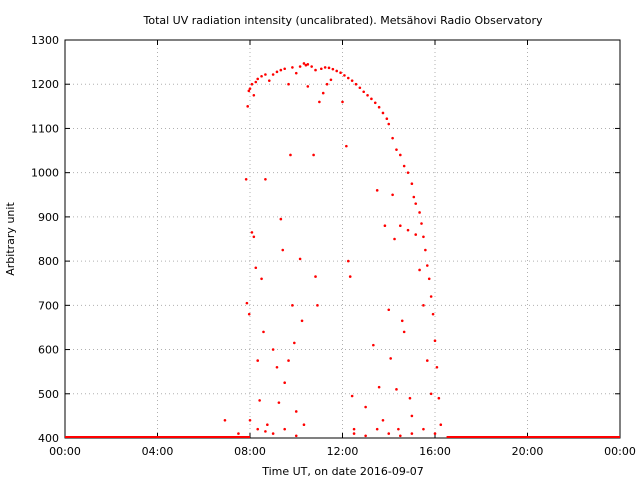  I want to click on x-tick-label: 08:00, so click(250, 451).